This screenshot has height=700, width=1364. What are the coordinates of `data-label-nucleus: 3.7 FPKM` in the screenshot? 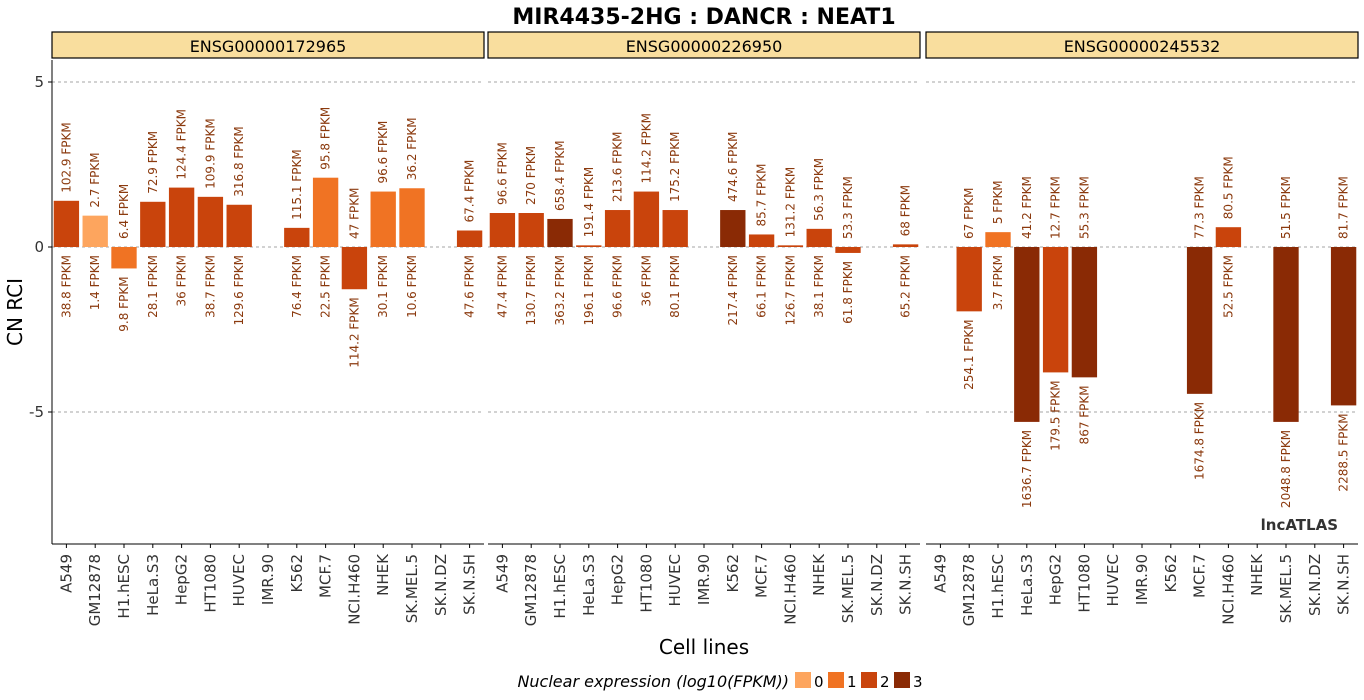 It's located at (998, 282).